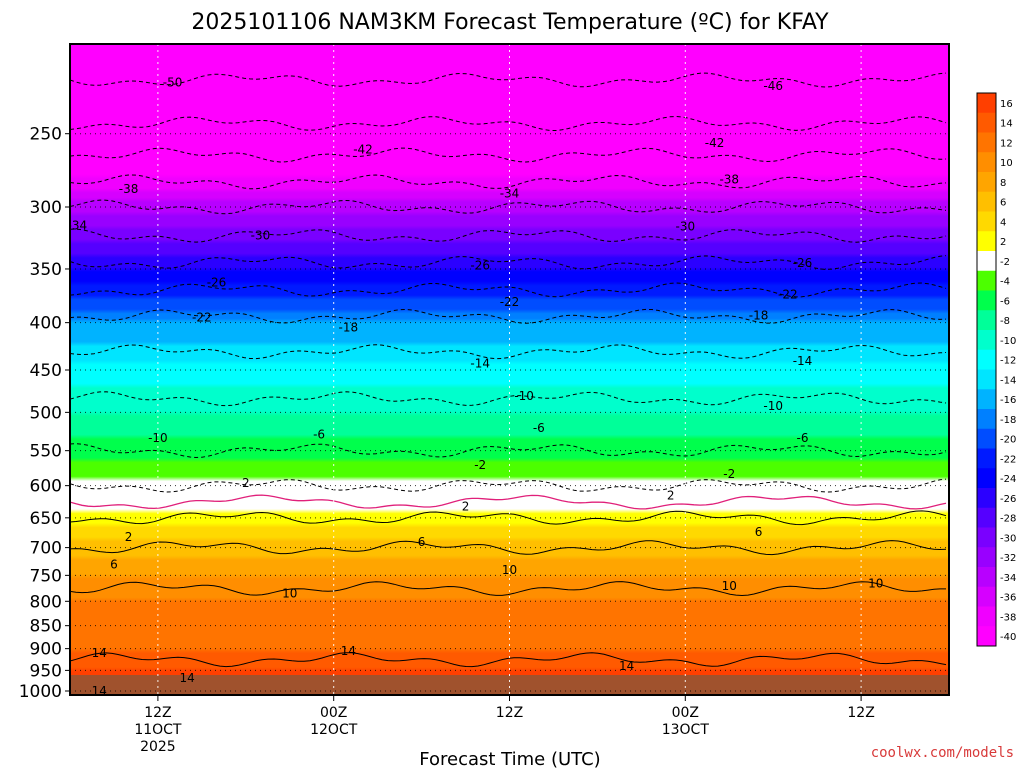 Image resolution: width=1024 pixels, height=768 pixels. Describe the element at coordinates (1008, 479) in the screenshot. I see `colorbar-tick-label: -24` at that location.